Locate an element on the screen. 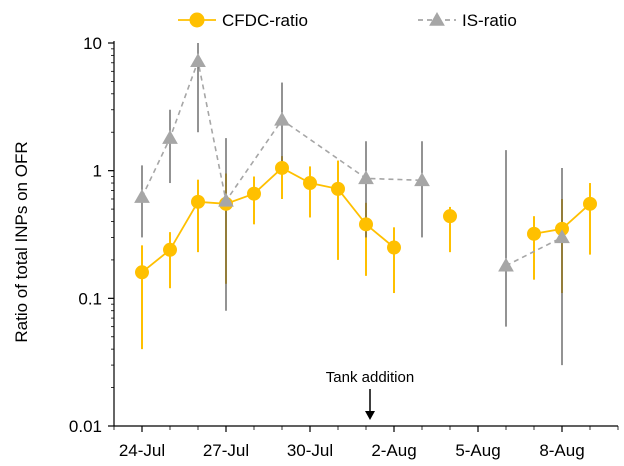  y-tick-label: 0.1 is located at coordinates (90, 298).